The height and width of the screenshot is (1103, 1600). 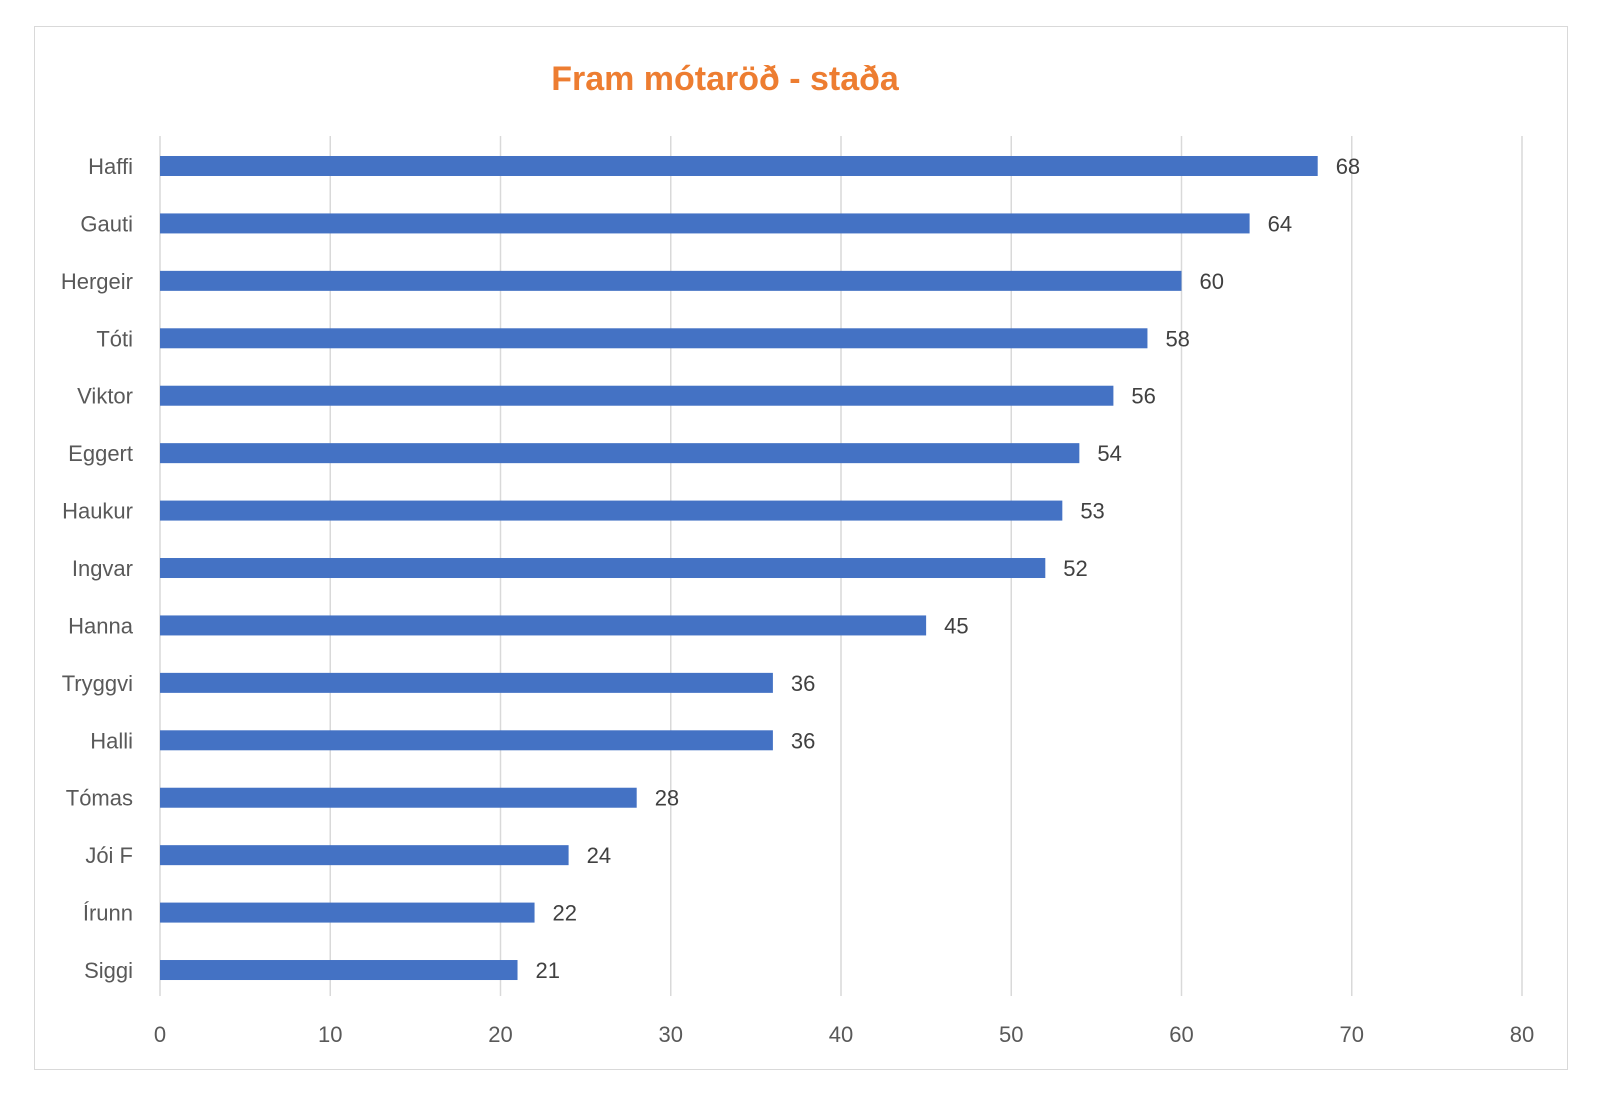 I want to click on x-tick-label: 80, so click(x=1522, y=1034).